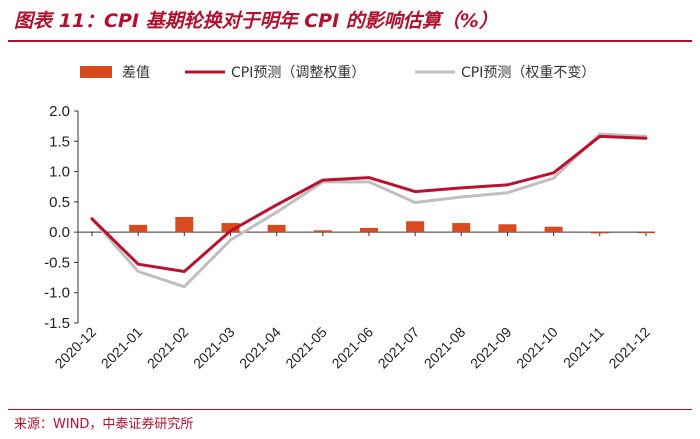  What do you see at coordinates (392, 225) in the screenshot?
I see `bar-series` at bounding box center [392, 225].